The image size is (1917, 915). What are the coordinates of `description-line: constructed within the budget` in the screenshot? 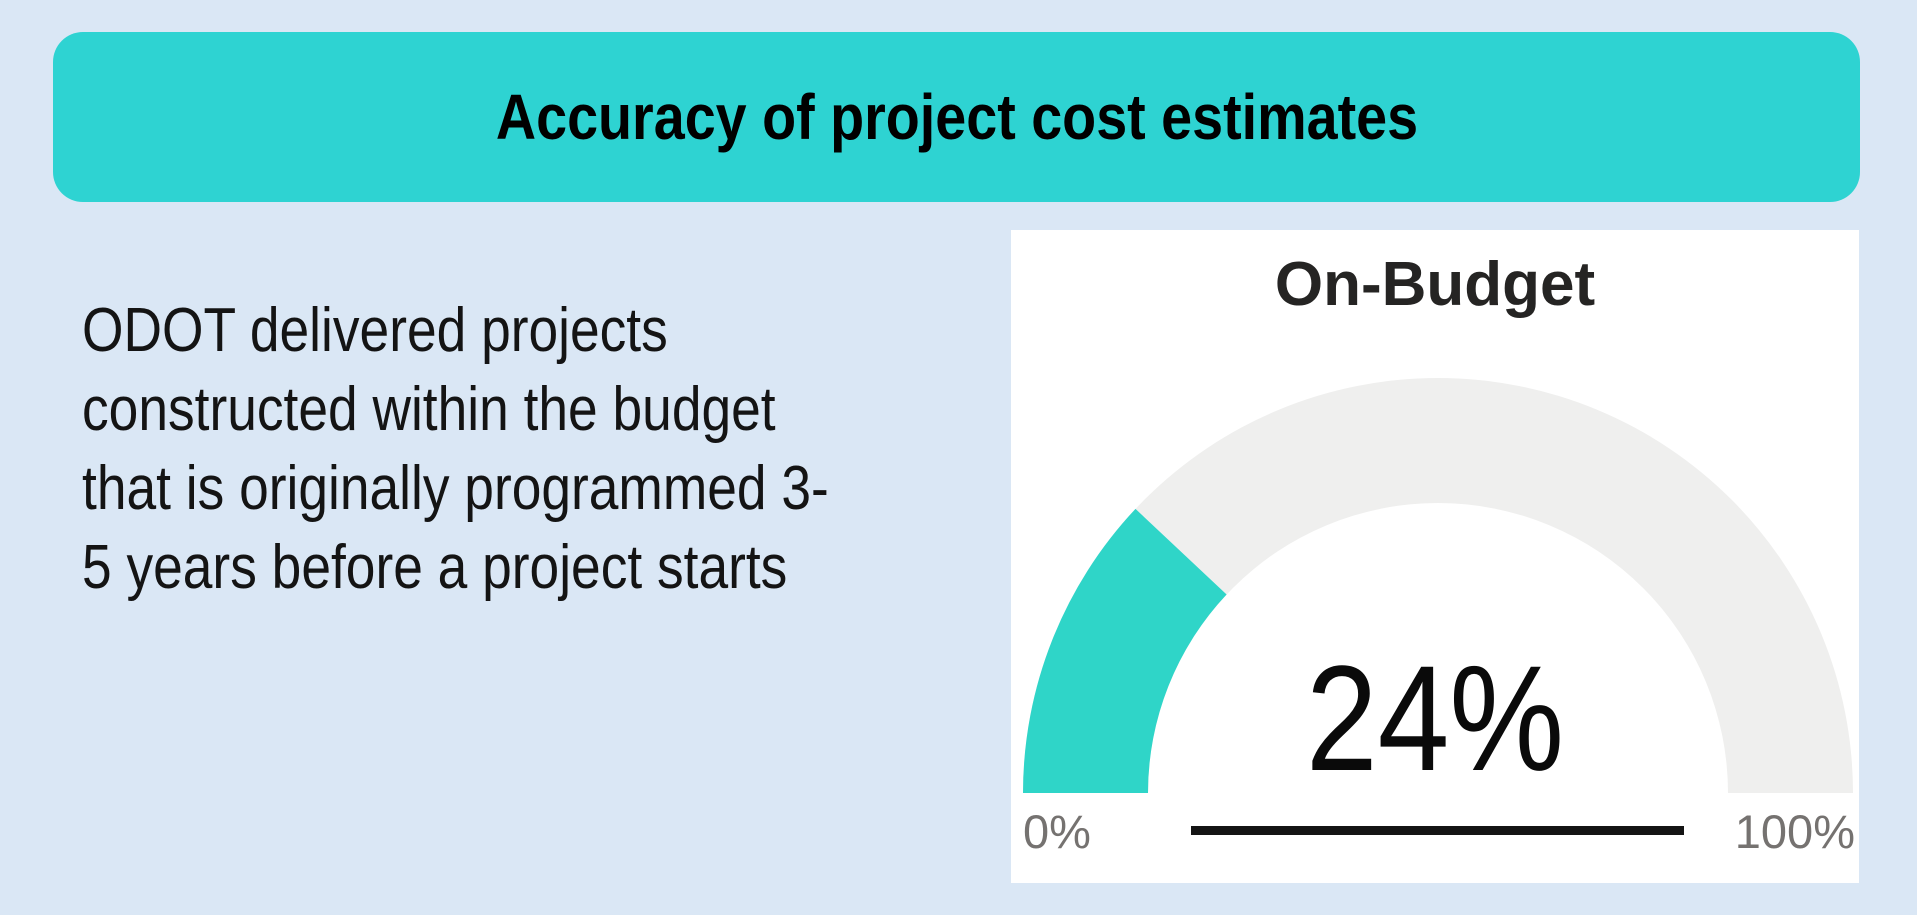 It's located at (429, 409).